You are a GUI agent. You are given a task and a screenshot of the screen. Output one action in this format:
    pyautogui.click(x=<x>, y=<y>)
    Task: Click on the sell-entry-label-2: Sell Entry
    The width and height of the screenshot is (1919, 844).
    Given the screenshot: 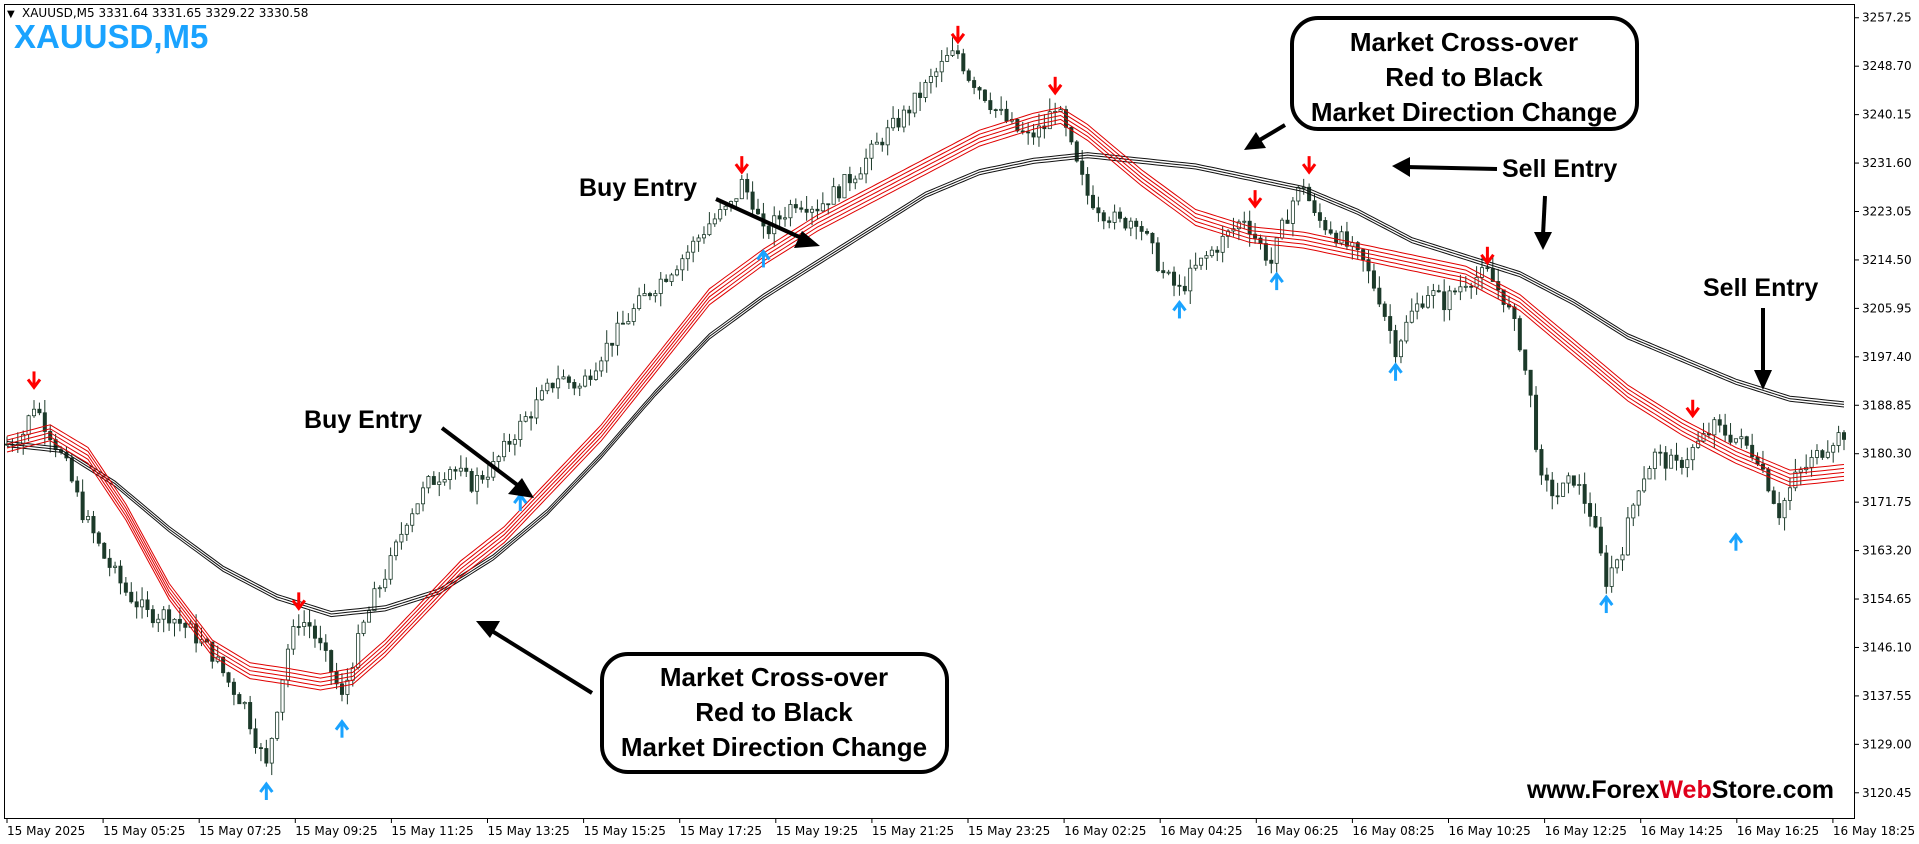 What is the action you would take?
    pyautogui.click(x=1760, y=288)
    